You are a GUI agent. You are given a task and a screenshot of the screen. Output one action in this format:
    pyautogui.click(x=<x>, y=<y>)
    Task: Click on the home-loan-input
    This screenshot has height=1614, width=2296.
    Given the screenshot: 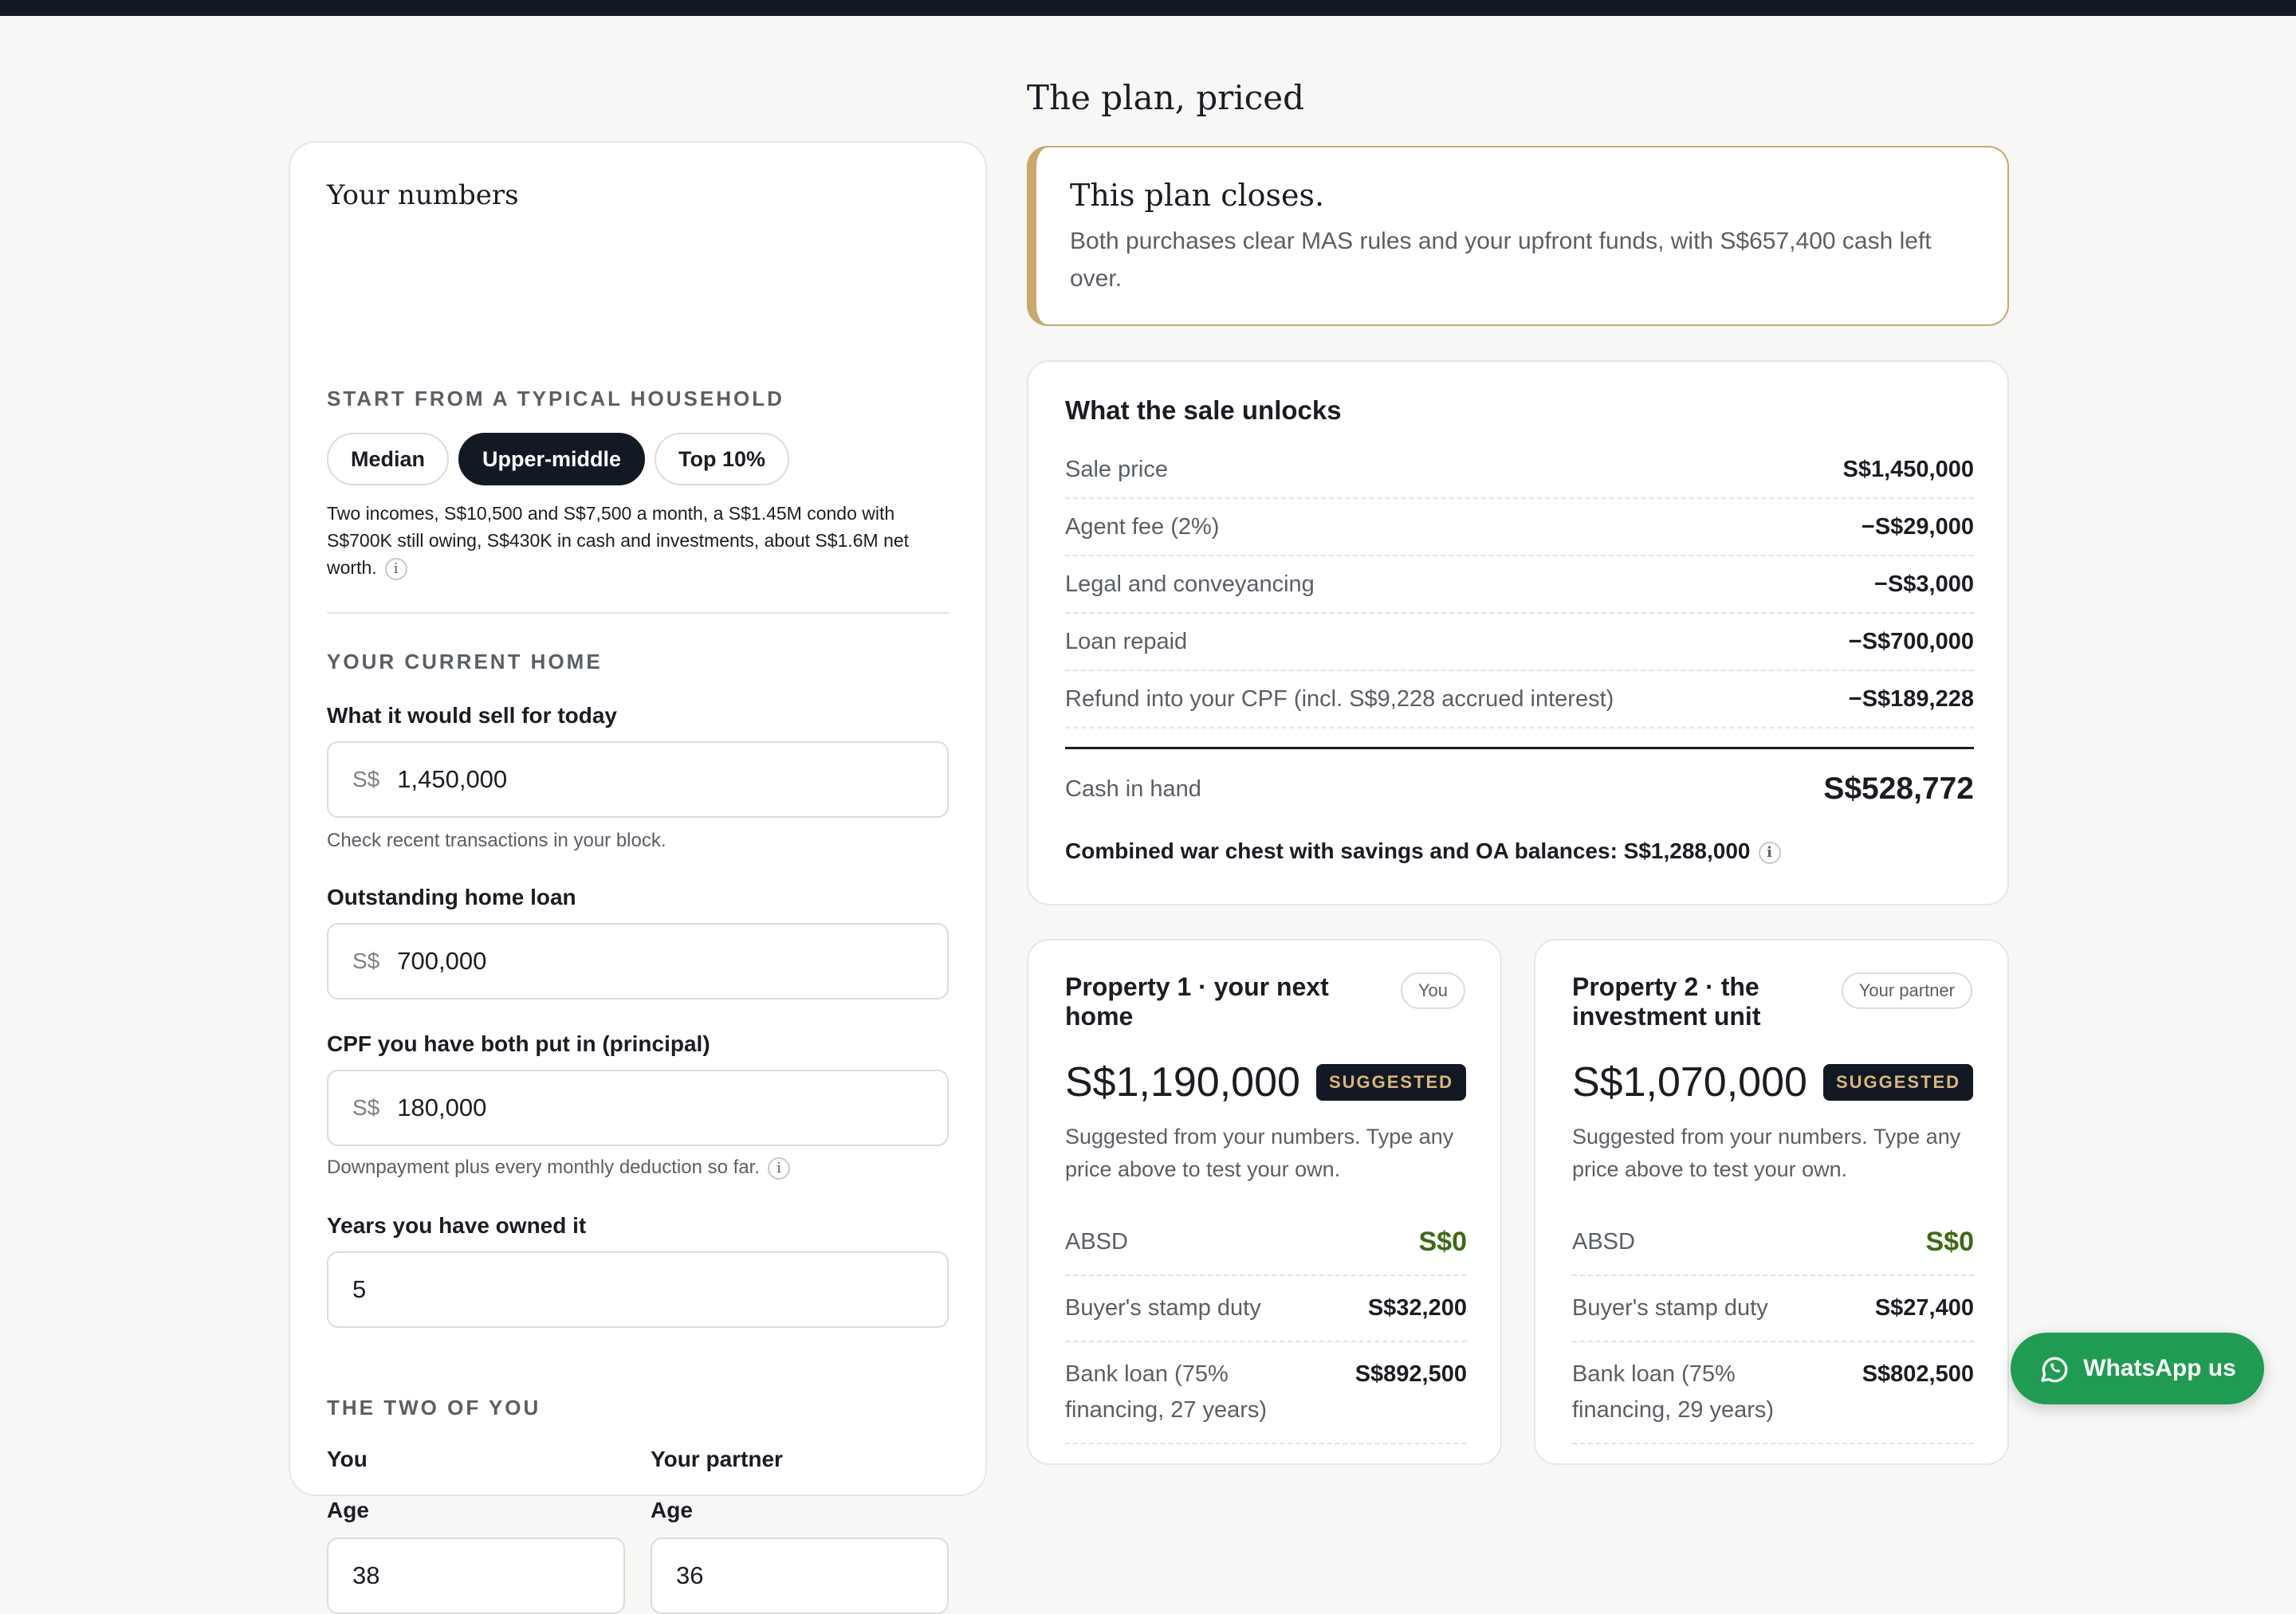 What is the action you would take?
    pyautogui.click(x=636, y=961)
    